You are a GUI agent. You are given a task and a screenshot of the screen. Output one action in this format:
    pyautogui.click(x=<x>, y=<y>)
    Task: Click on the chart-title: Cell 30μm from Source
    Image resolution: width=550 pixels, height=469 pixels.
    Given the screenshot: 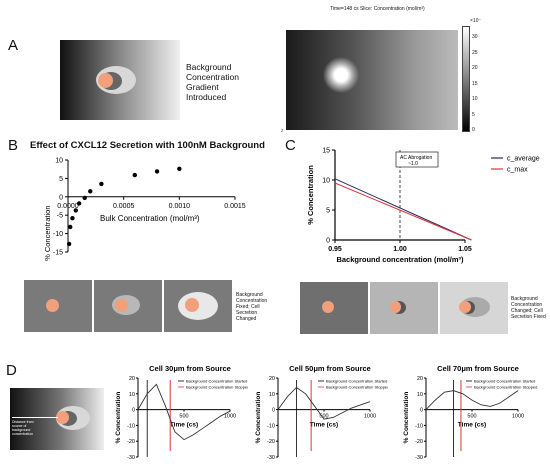 What is the action you would take?
    pyautogui.click(x=190, y=368)
    